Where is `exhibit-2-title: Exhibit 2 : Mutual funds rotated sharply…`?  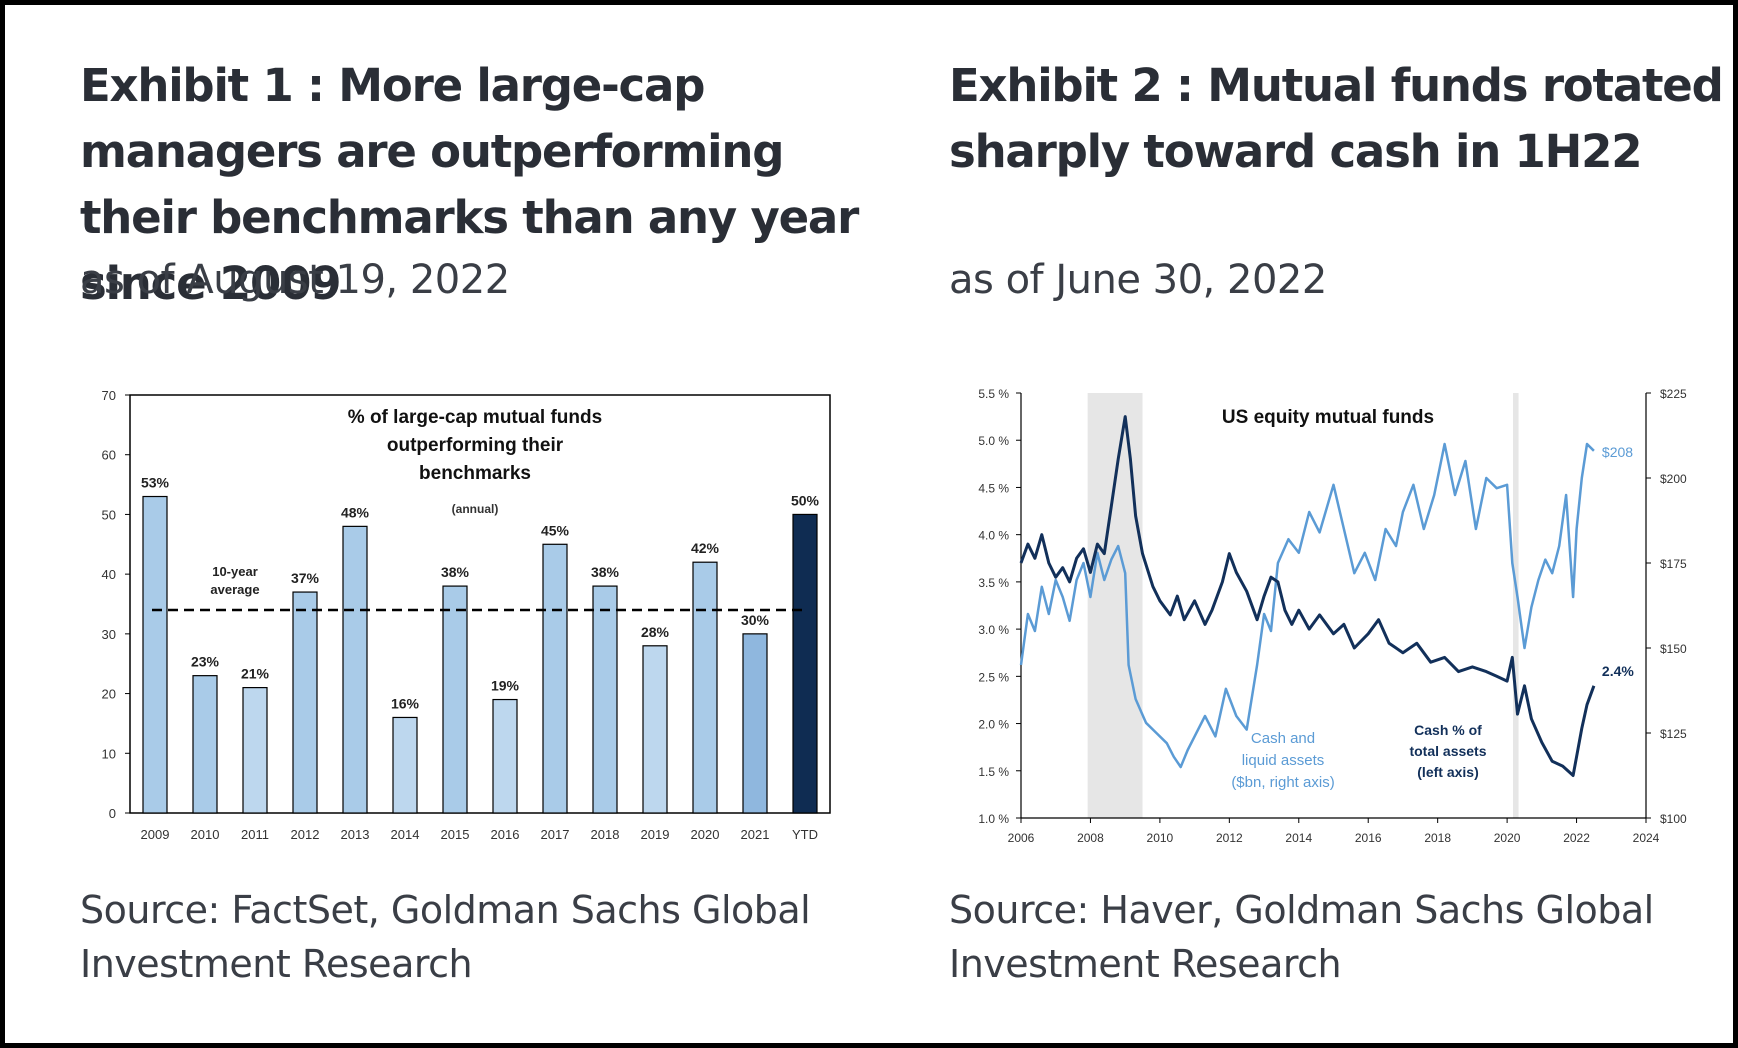
exhibit-2-title: Exhibit 2 : Mutual funds rotated sharply… is located at coordinates (1336, 118).